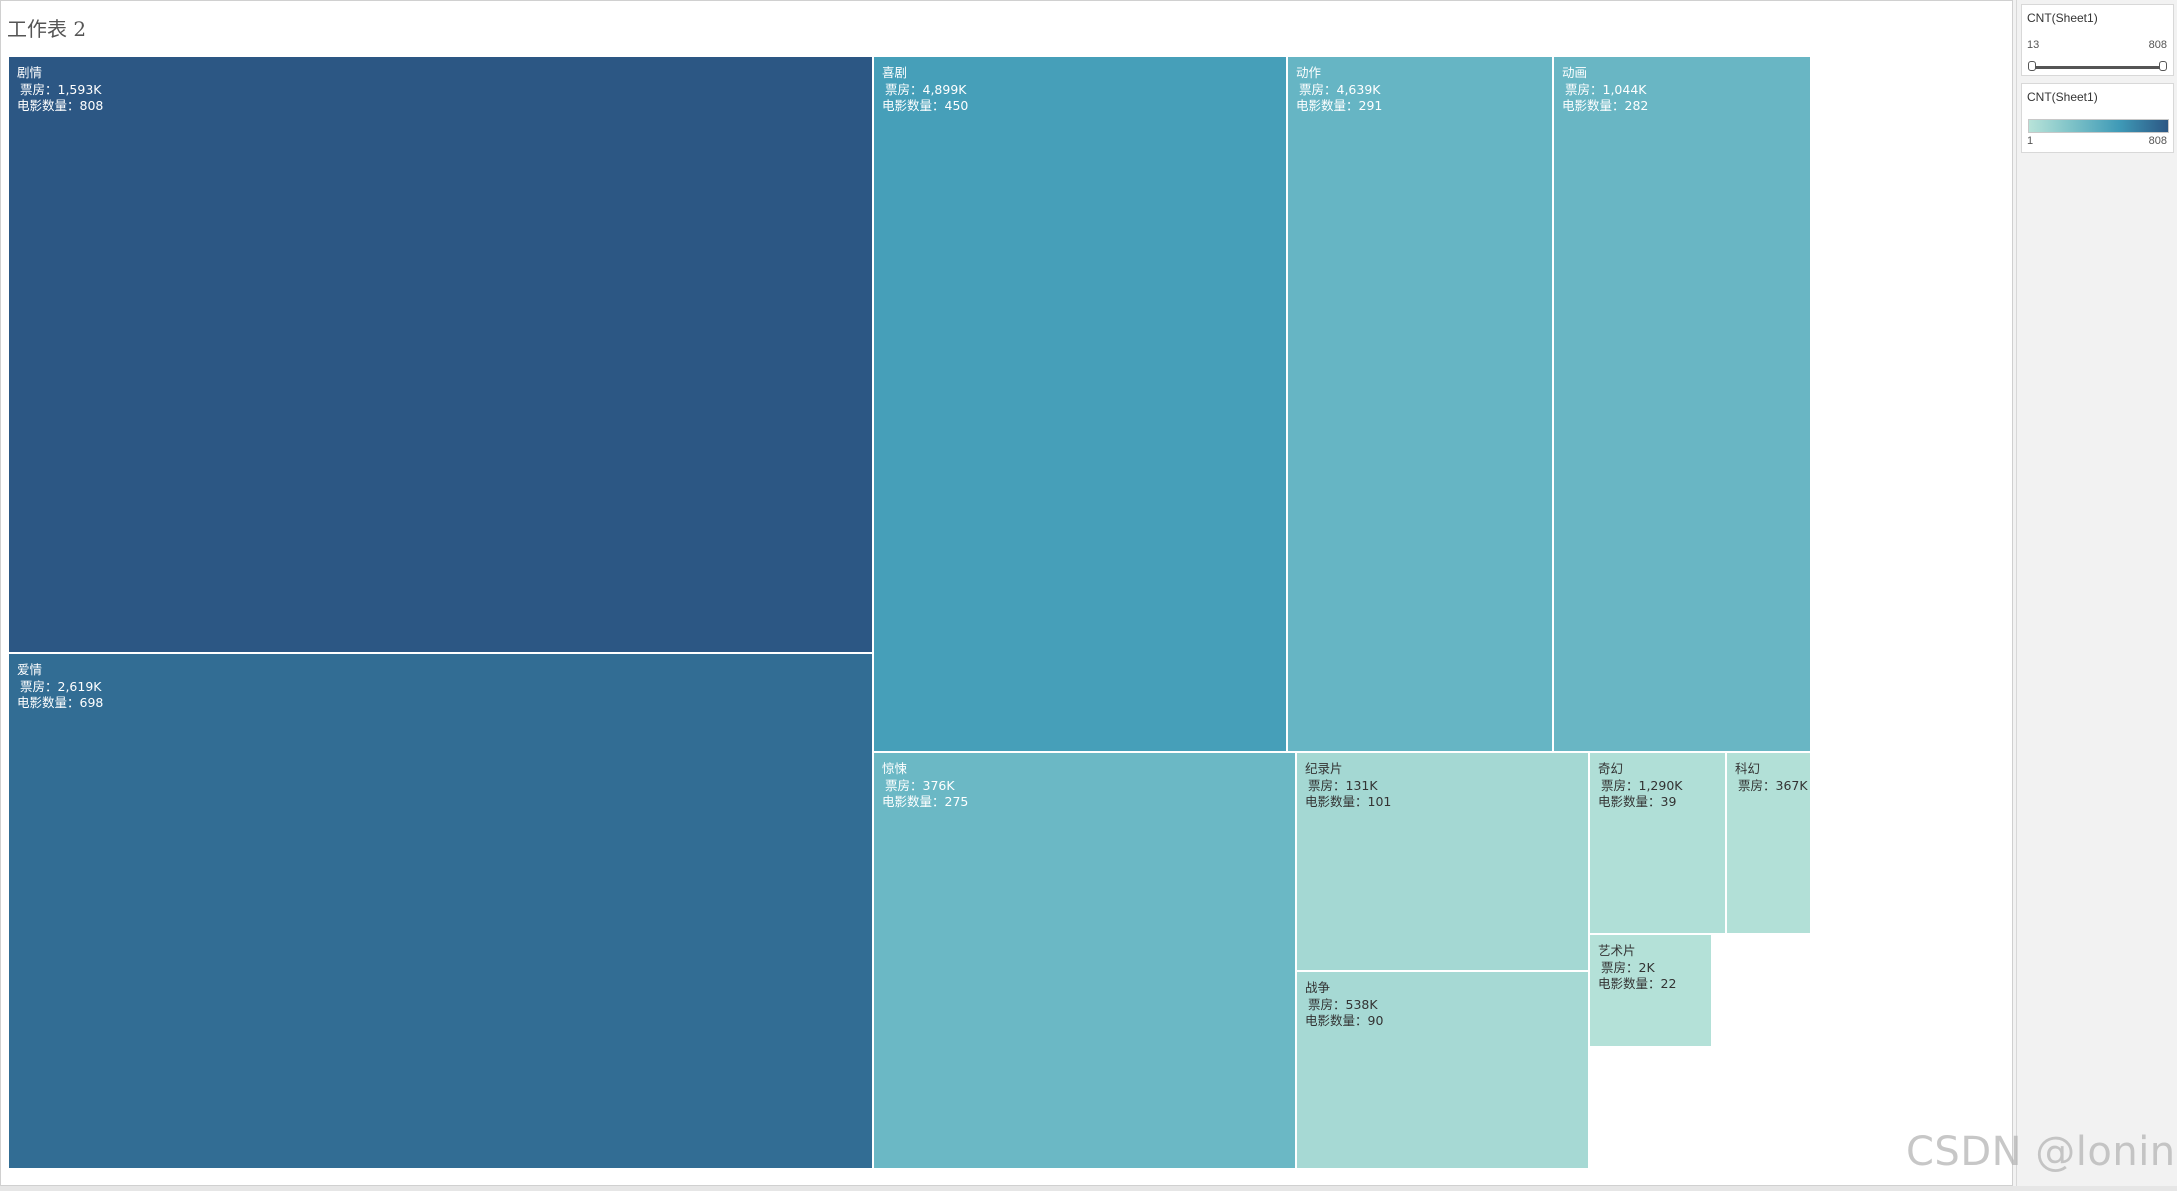 Image resolution: width=2177 pixels, height=1191 pixels. What do you see at coordinates (1628, 967) in the screenshot?
I see `cell-box-office: 票房：2K` at bounding box center [1628, 967].